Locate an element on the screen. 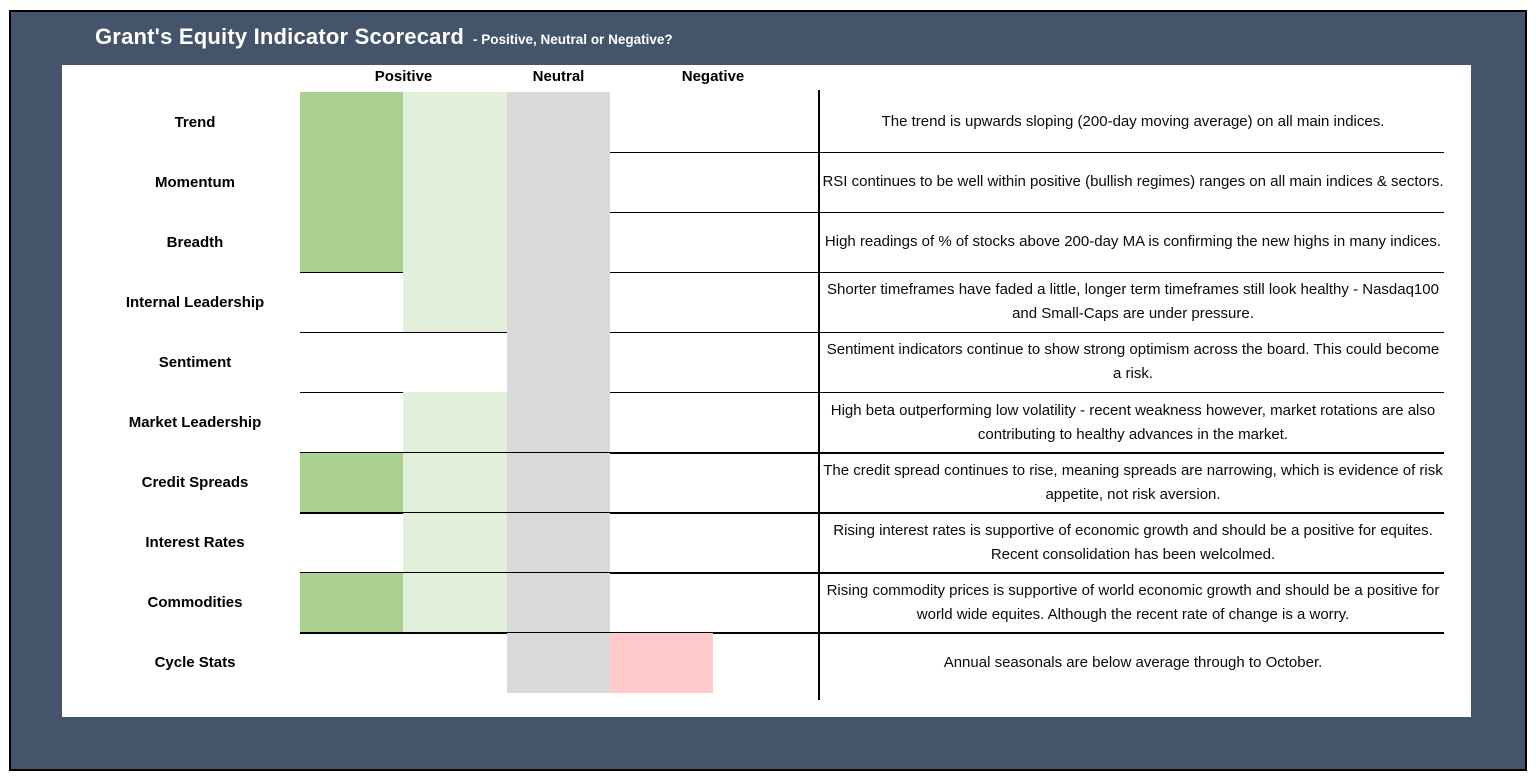  column-header-row: Positive Neutral Negative is located at coordinates (766, 78).